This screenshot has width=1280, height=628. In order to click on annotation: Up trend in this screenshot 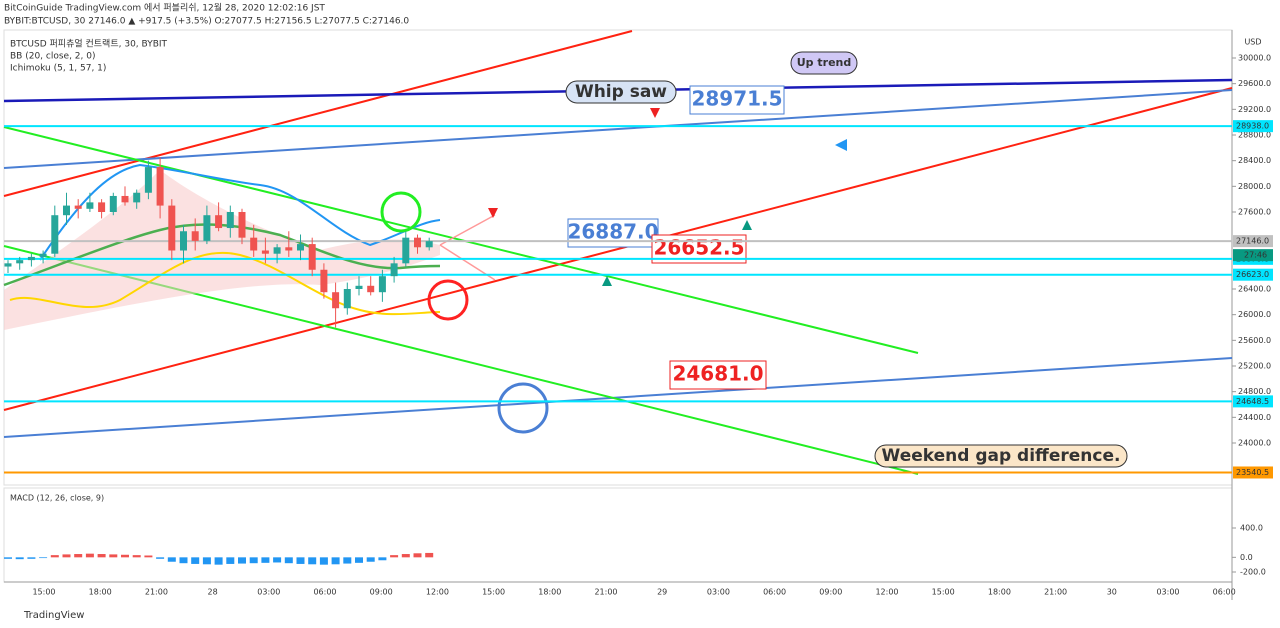, I will do `click(824, 62)`.